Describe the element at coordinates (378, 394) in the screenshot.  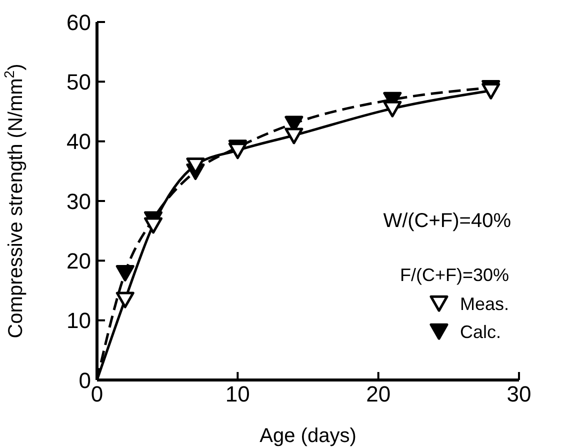
I see `x-tick-label: 20` at that location.